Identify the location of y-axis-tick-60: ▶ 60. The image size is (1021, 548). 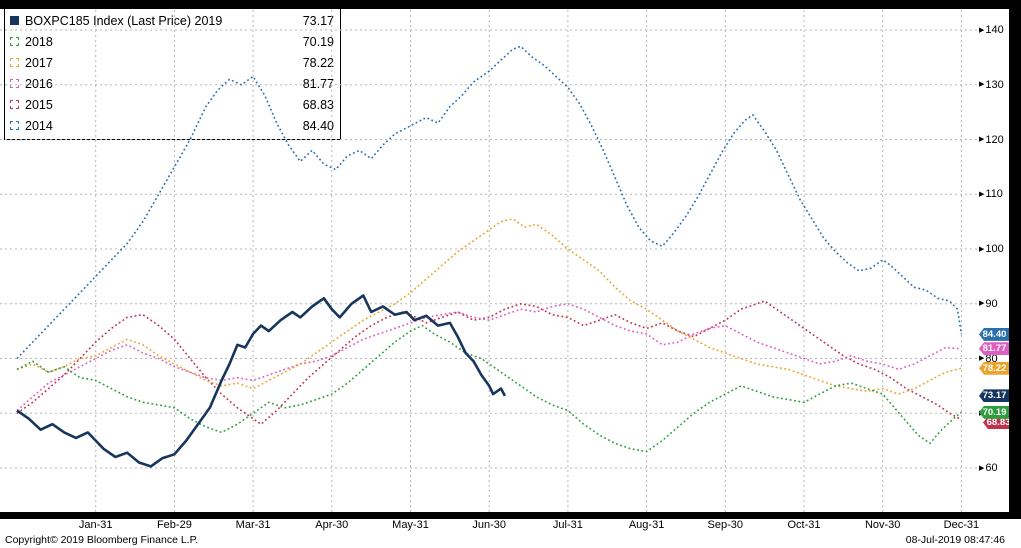
(994, 468).